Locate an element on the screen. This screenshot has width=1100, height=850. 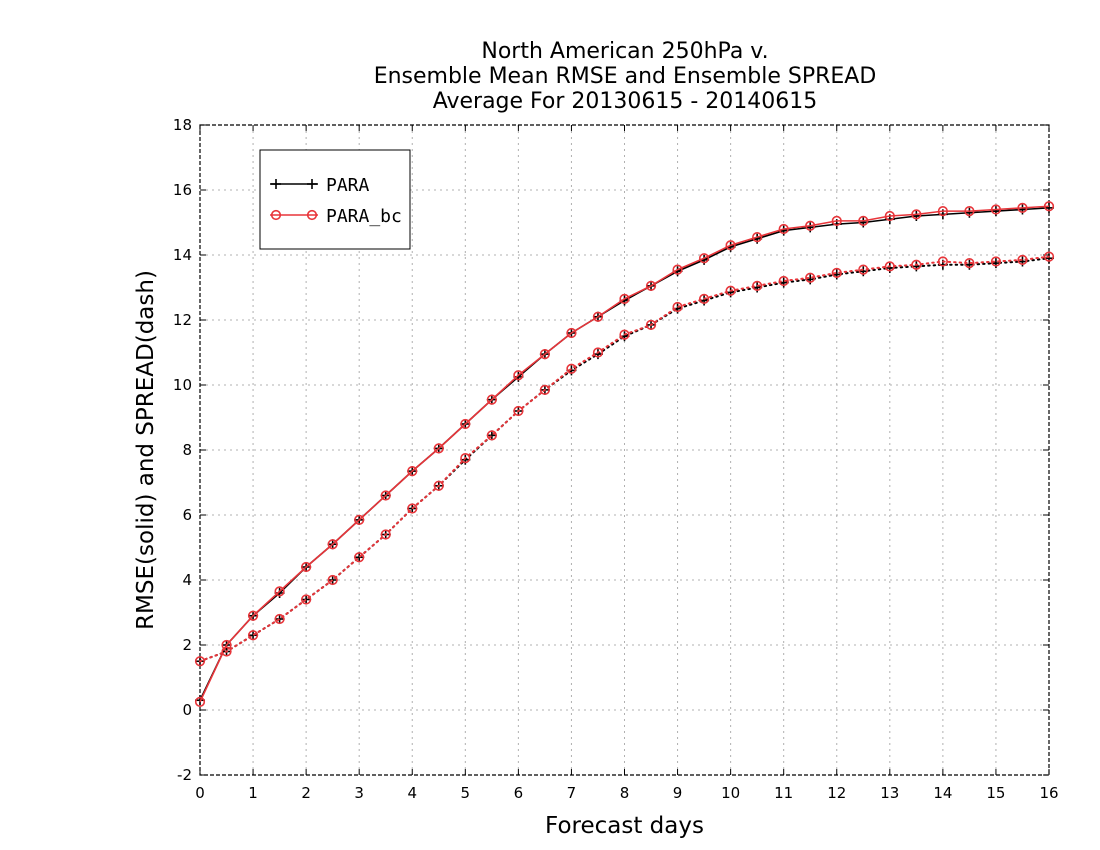
chart-title-line: North American 250hPa v. is located at coordinates (624, 51).